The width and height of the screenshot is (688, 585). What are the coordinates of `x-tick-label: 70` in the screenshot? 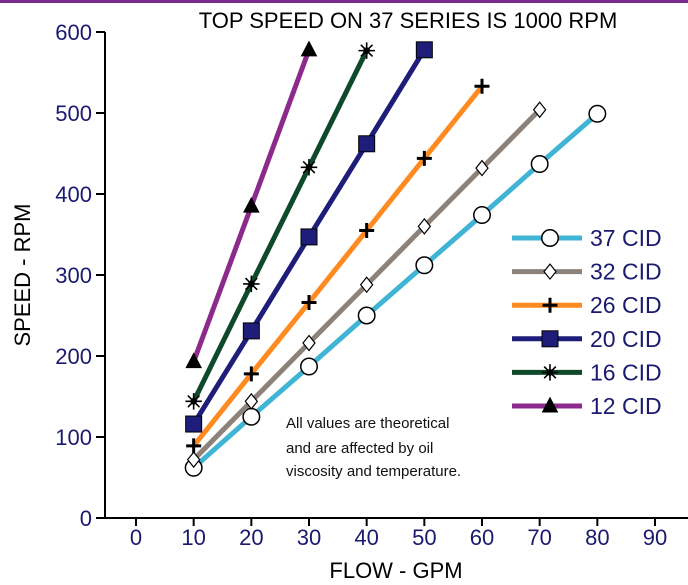 It's located at (539, 537).